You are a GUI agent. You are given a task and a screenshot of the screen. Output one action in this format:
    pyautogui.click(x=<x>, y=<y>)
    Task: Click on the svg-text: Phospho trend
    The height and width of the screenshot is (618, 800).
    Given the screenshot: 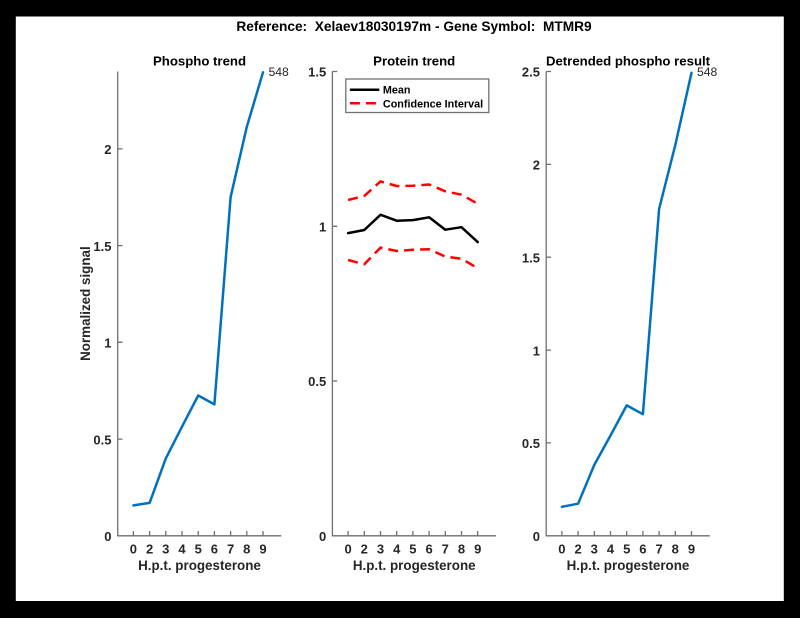 What is the action you would take?
    pyautogui.click(x=199, y=60)
    